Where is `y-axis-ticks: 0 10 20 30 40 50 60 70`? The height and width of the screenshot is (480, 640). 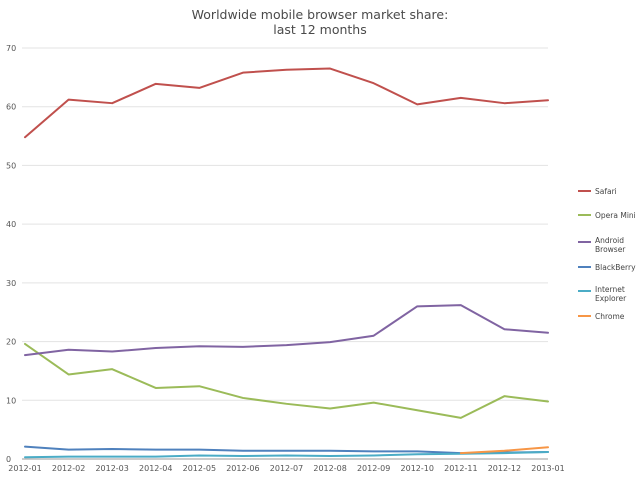
y-axis-ticks: 0 10 20 30 40 50 60 70 is located at coordinates (11, 254).